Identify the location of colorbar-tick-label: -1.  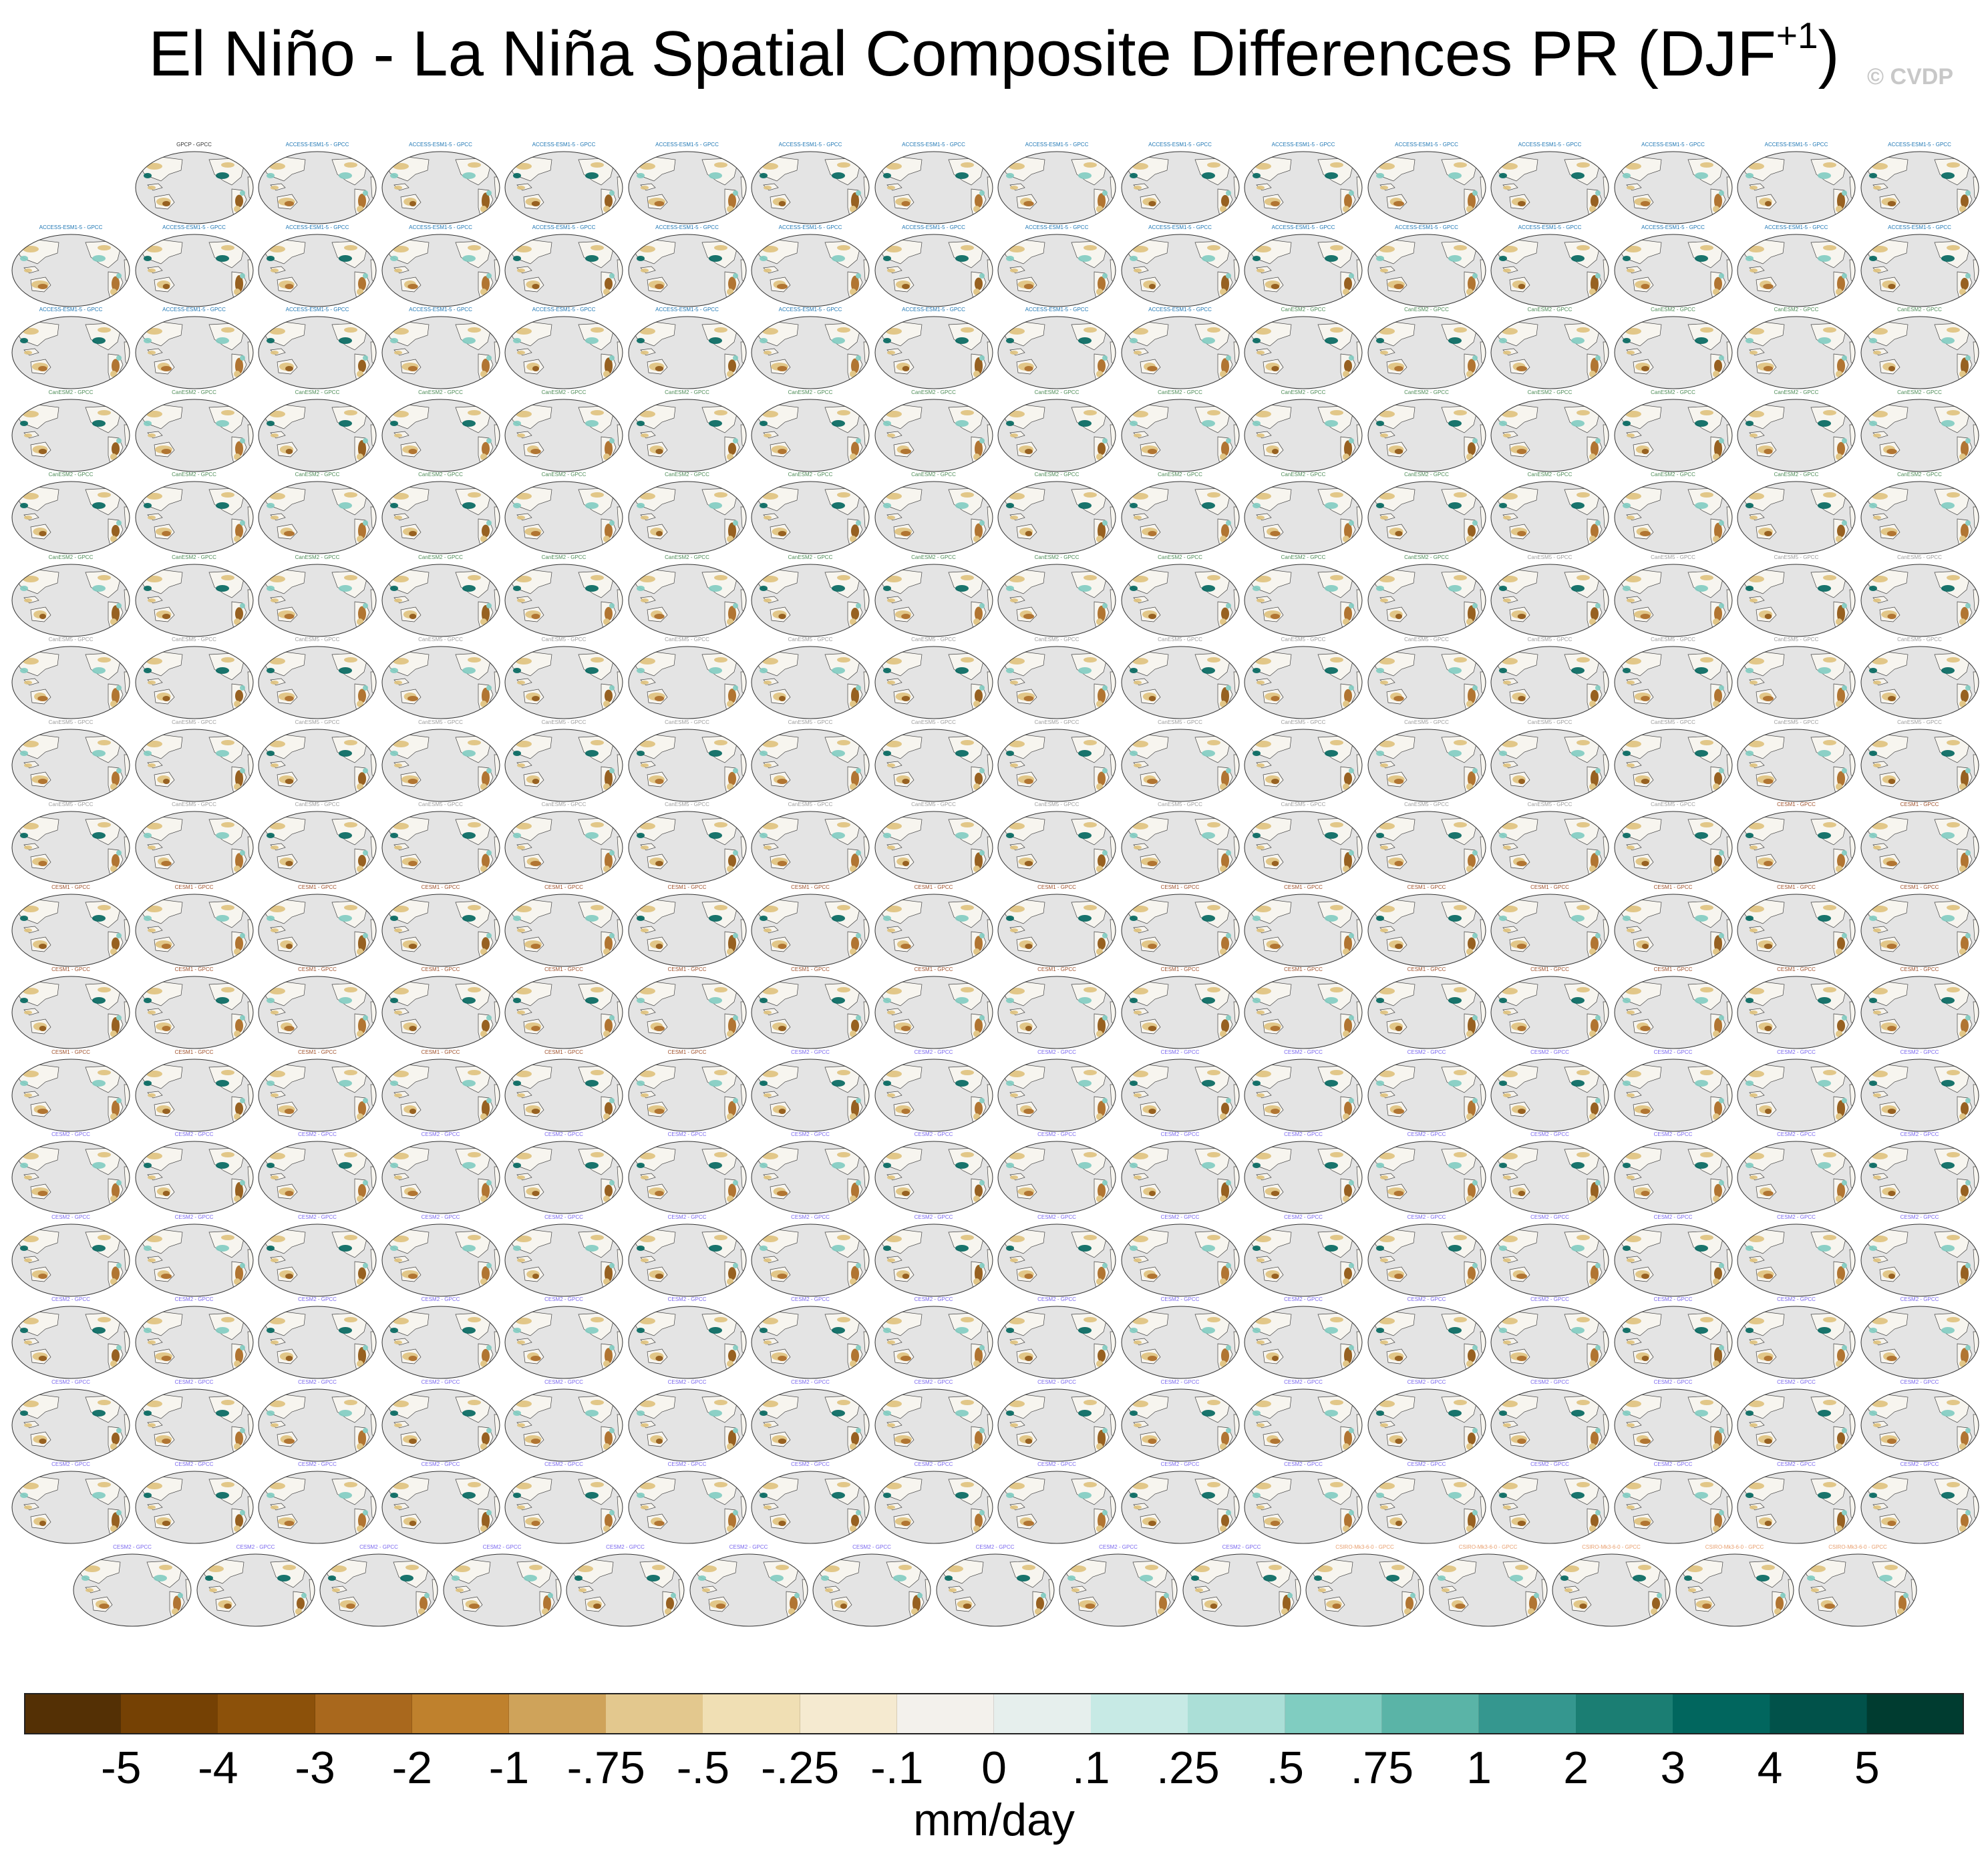
(509, 1767).